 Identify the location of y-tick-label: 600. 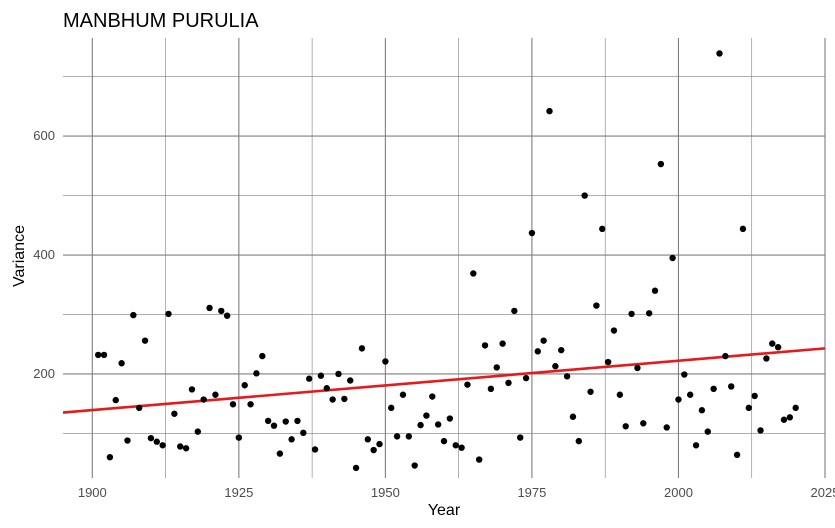
(44, 135).